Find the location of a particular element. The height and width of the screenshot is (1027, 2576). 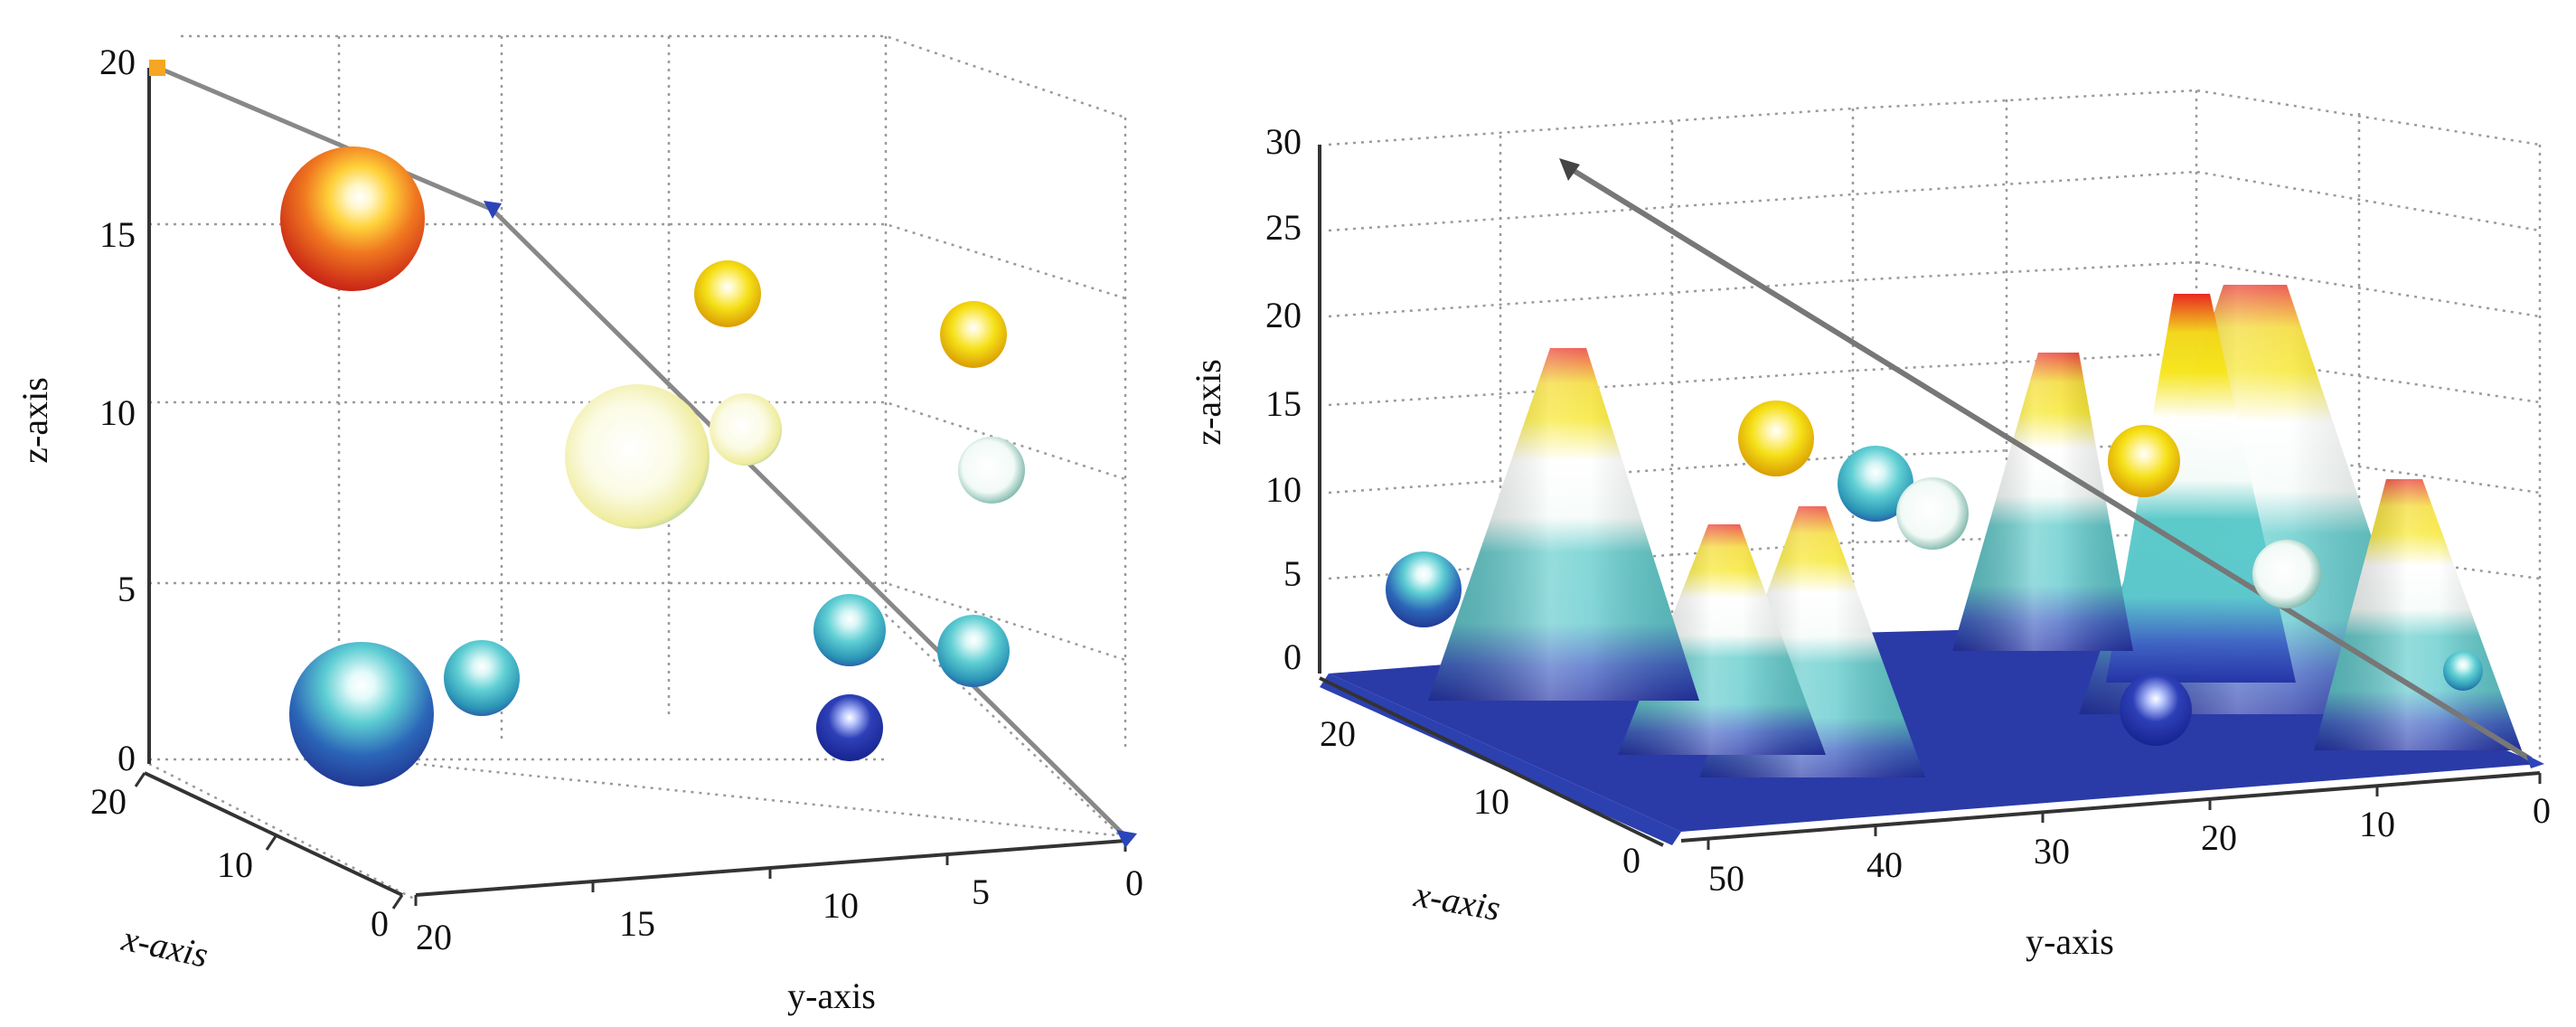

left-x-tick: 10 is located at coordinates (235, 864).